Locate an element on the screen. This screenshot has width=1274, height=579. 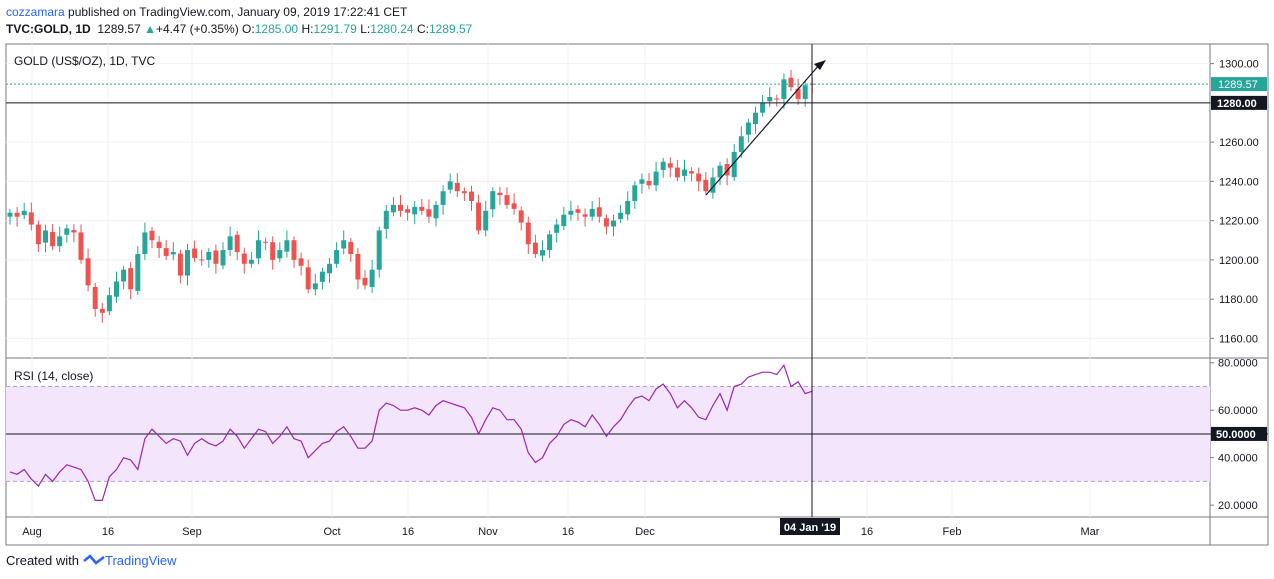
tradingview-logo: TradingView is located at coordinates (130, 560).